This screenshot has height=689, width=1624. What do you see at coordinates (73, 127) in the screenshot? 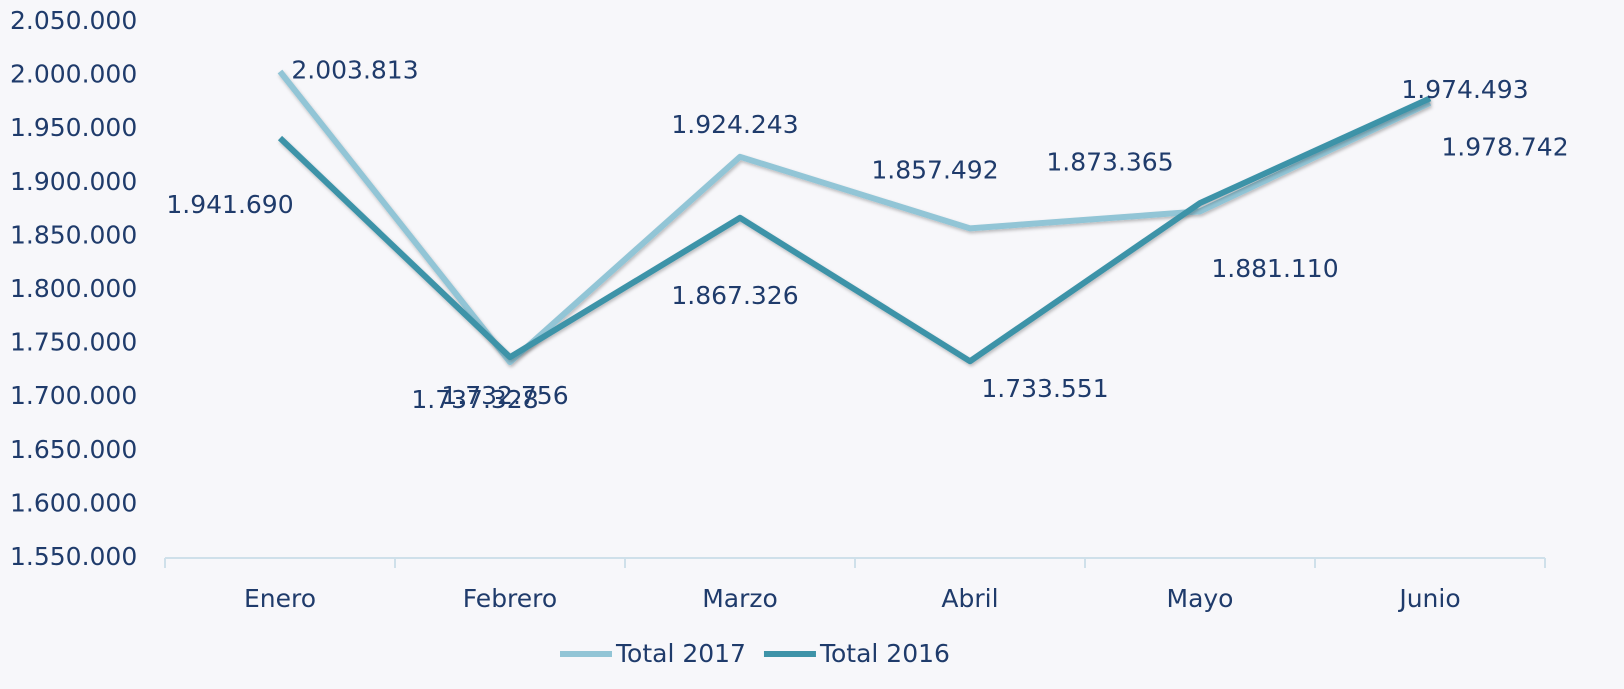
I see `y-tick-label: 1.950.000` at bounding box center [73, 127].